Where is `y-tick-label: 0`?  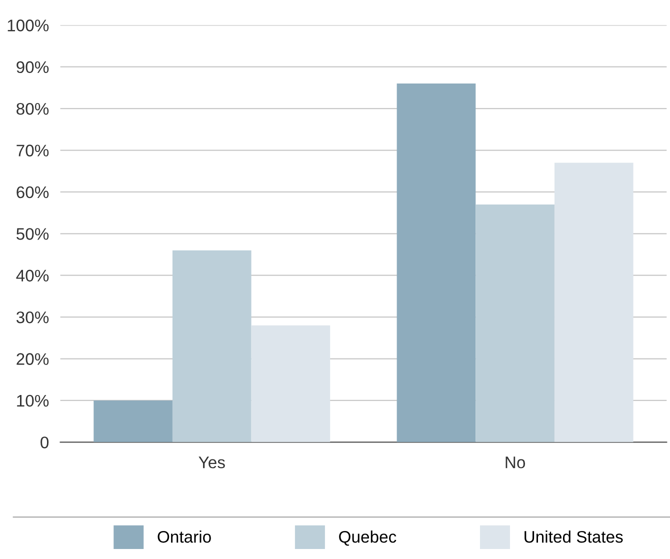
y-tick-label: 0 is located at coordinates (44, 442).